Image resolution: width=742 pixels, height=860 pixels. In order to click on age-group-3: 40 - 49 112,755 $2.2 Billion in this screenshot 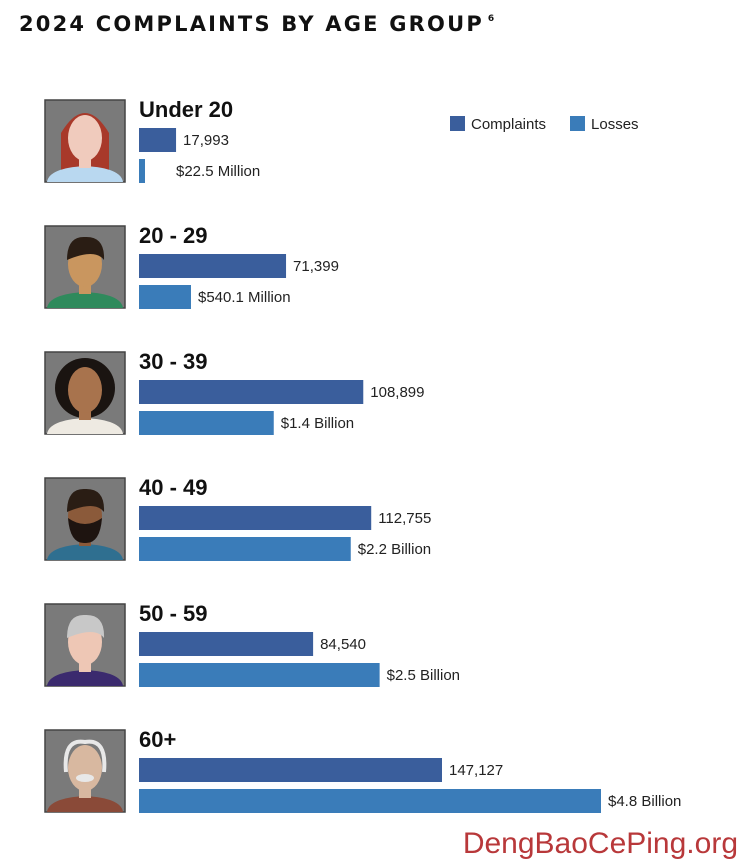, I will do `click(237, 518)`.